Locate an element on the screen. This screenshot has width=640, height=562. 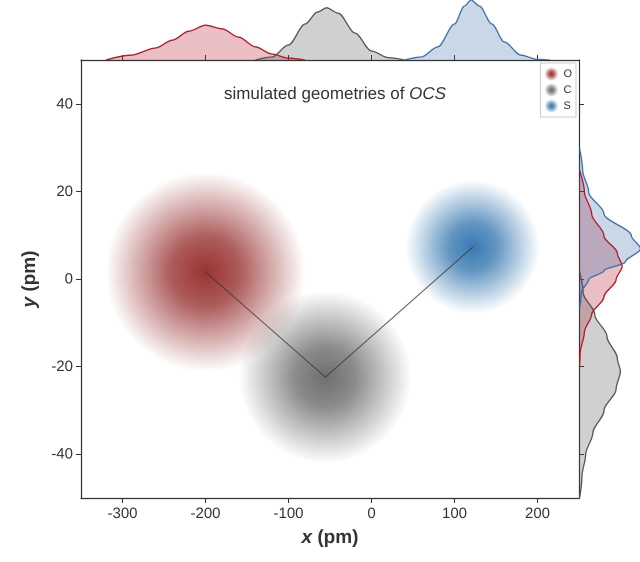
y-axis-title: y (pm) is located at coordinates (29, 279).